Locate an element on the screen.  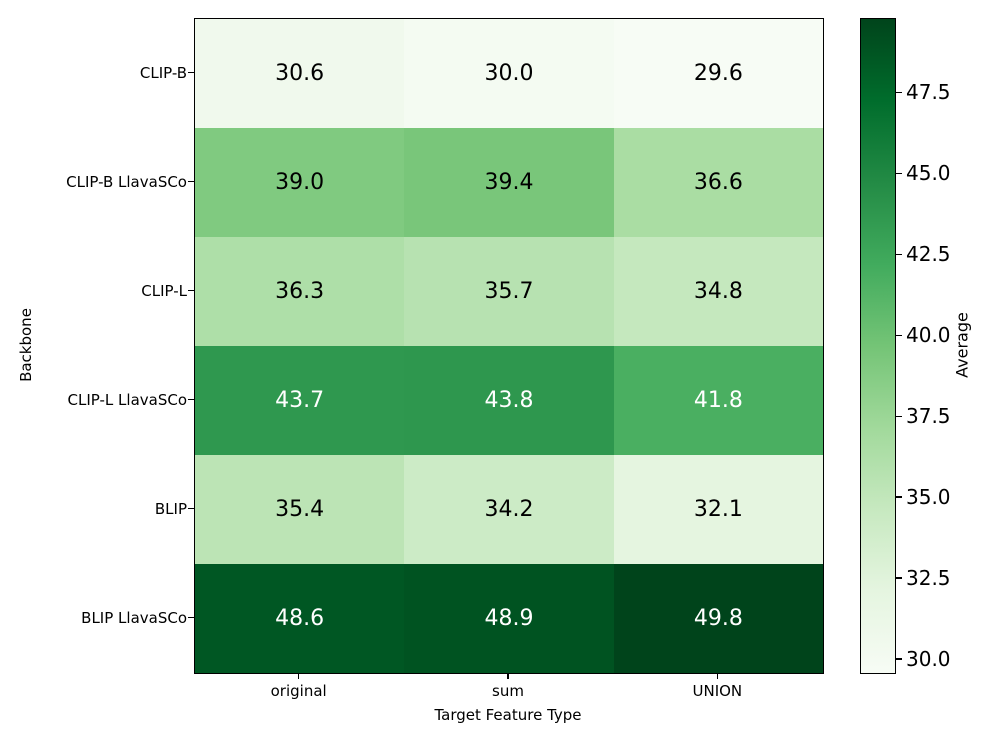
colorbar-tick-label: 32.5 is located at coordinates (928, 578).